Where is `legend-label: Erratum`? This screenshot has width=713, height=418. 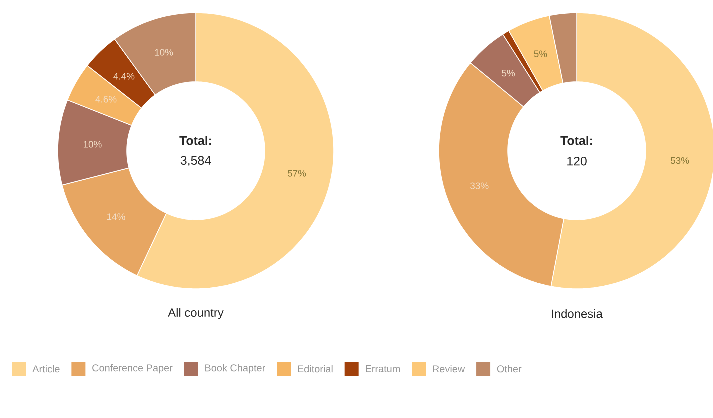
legend-label: Erratum is located at coordinates (383, 369).